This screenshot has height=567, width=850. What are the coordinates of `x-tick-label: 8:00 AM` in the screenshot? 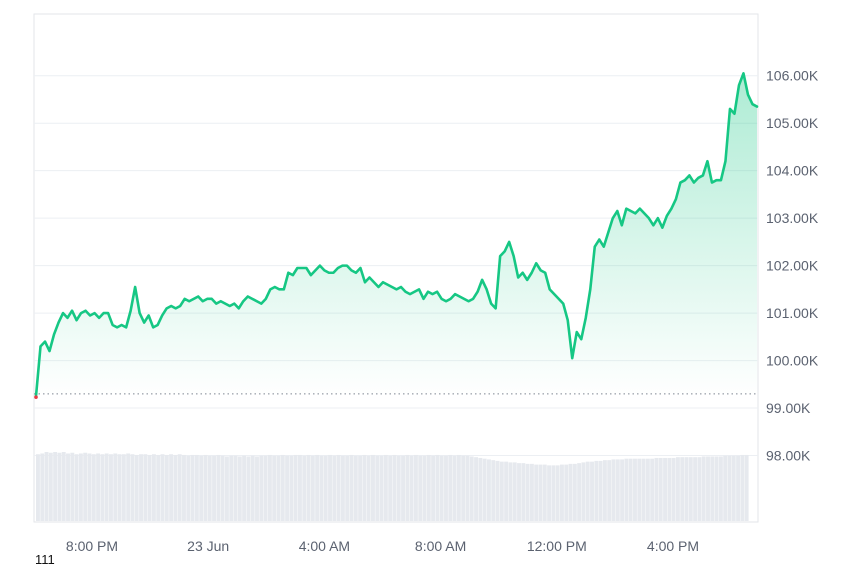 It's located at (440, 546).